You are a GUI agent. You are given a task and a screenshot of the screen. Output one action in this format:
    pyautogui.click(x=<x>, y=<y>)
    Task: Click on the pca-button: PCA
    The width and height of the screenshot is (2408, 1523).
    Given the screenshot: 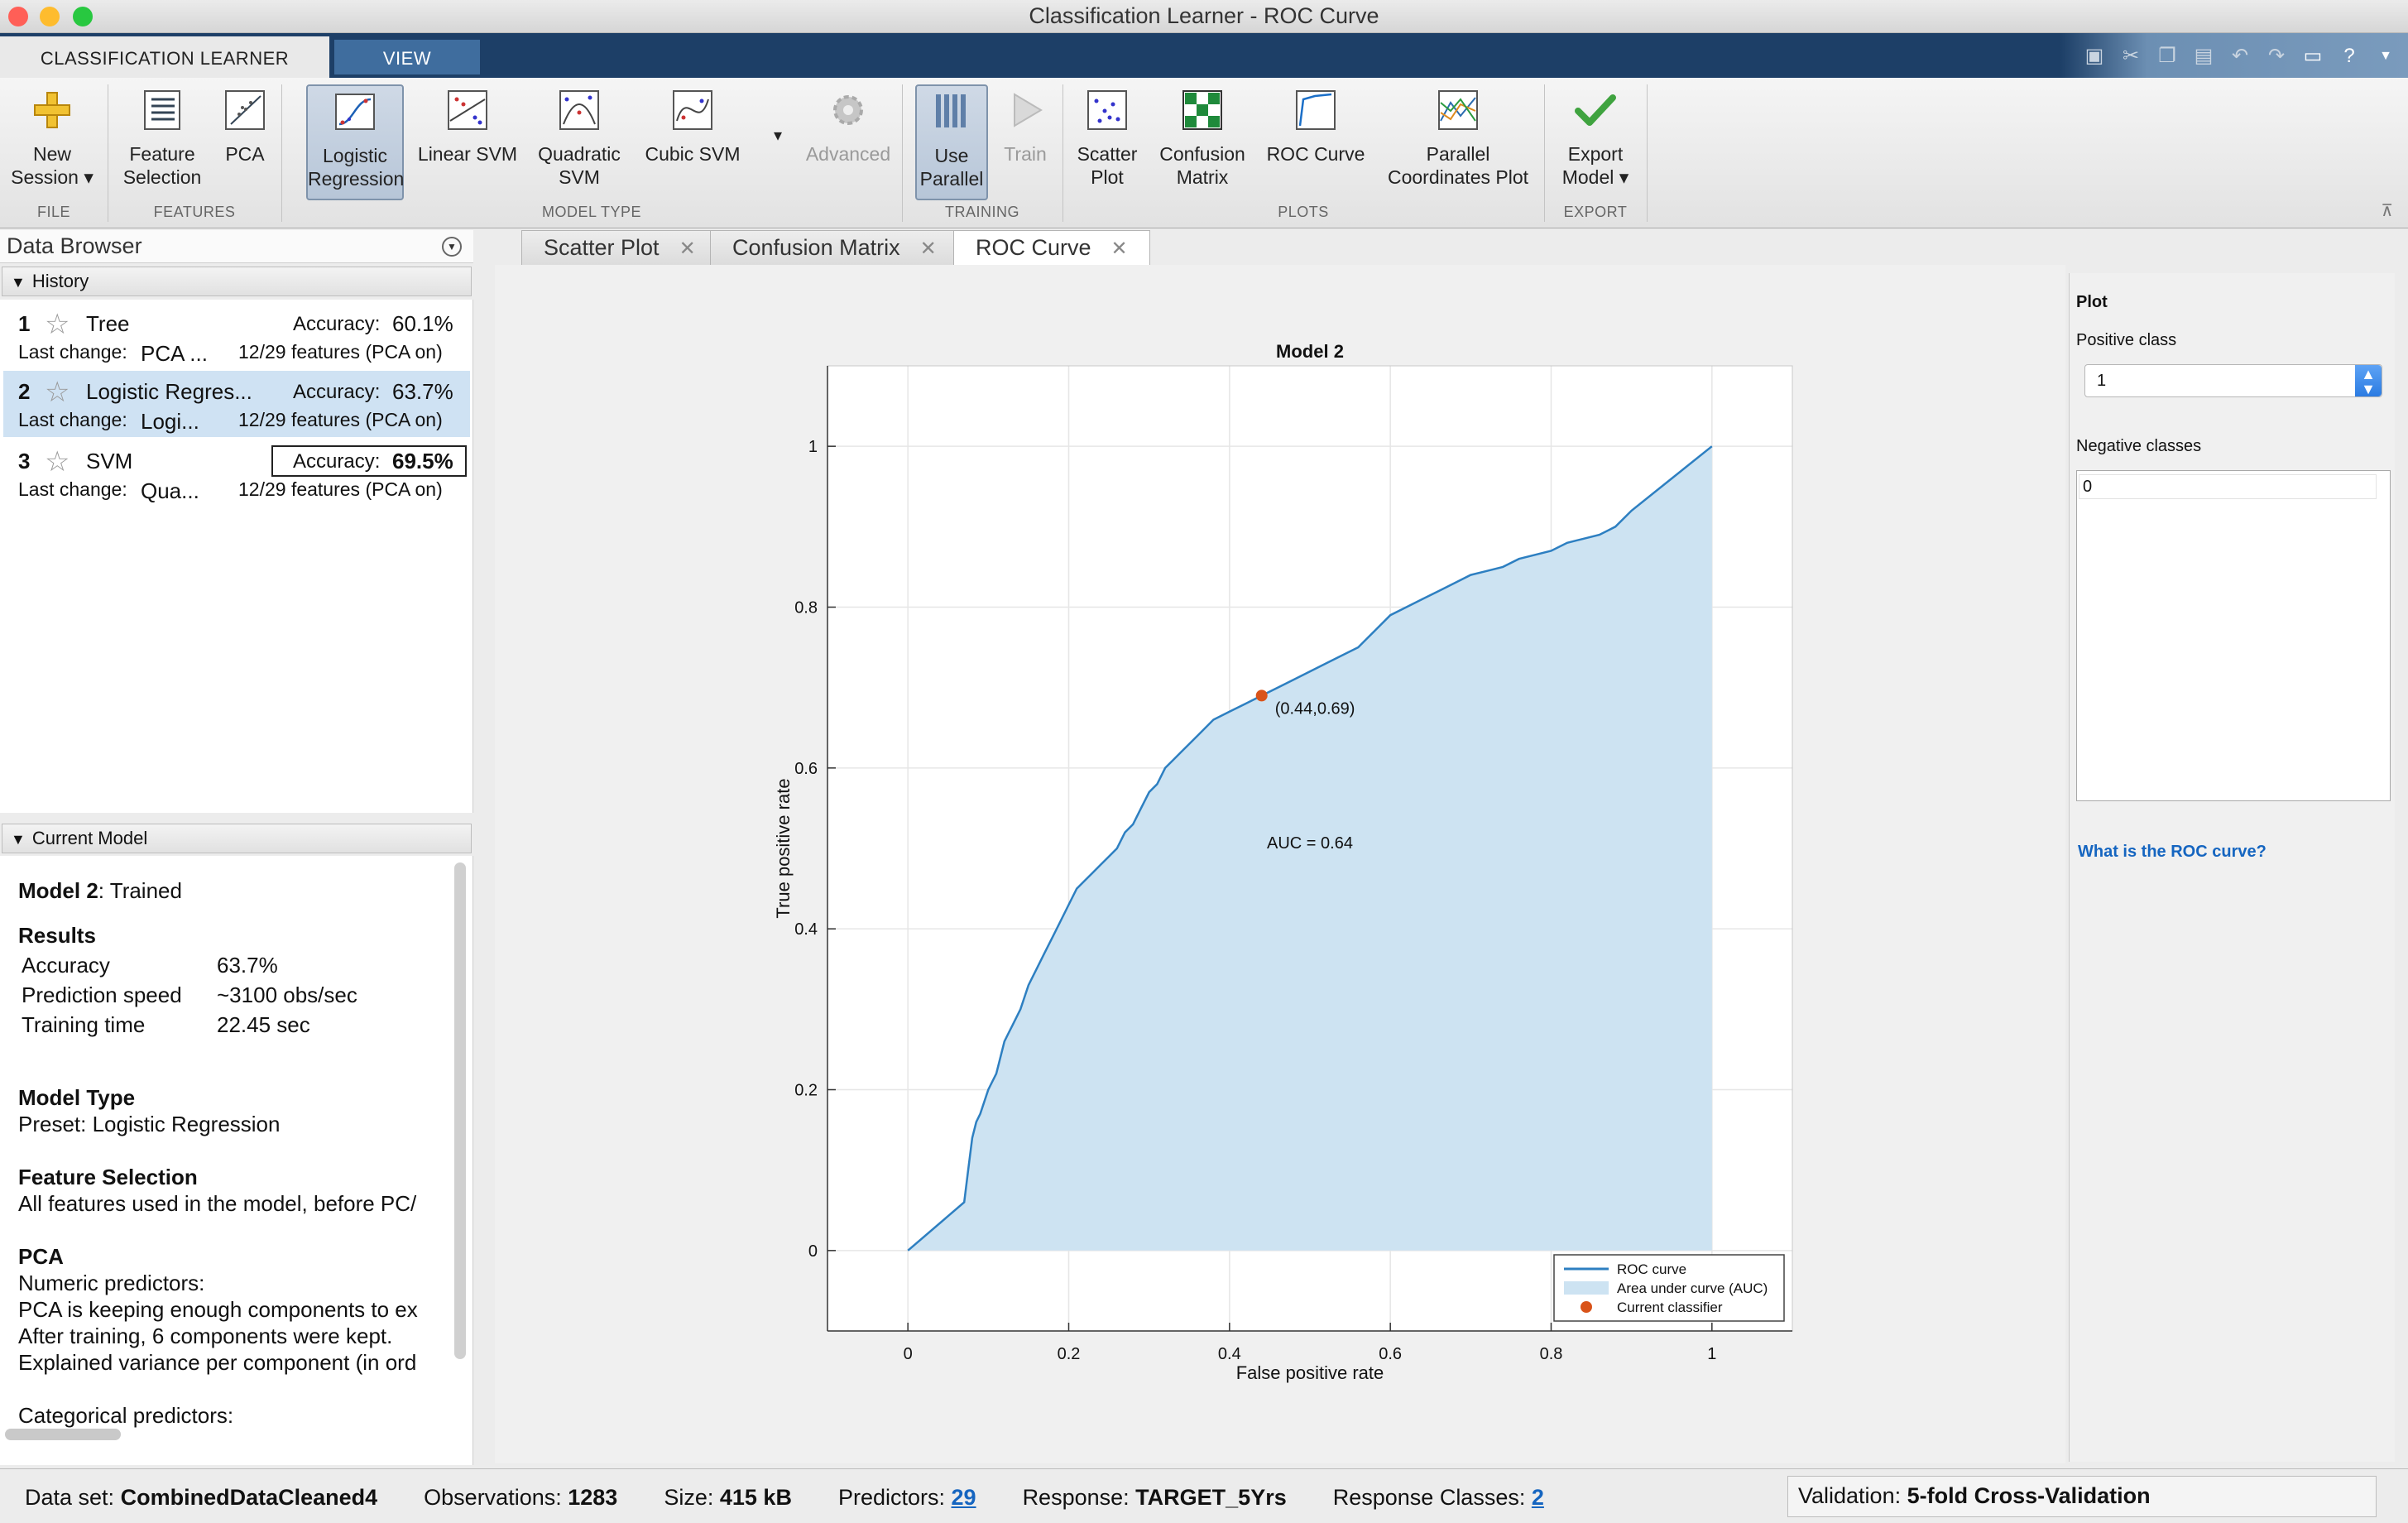 What is the action you would take?
    pyautogui.click(x=245, y=142)
    